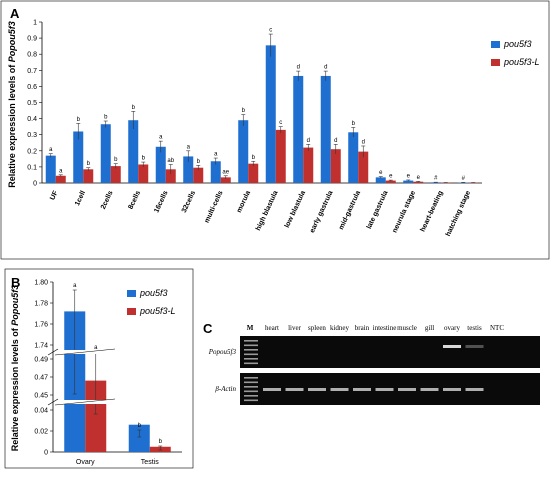 This screenshot has height=477, width=550. Describe the element at coordinates (362, 328) in the screenshot. I see `gel-lane-label: brain` at that location.